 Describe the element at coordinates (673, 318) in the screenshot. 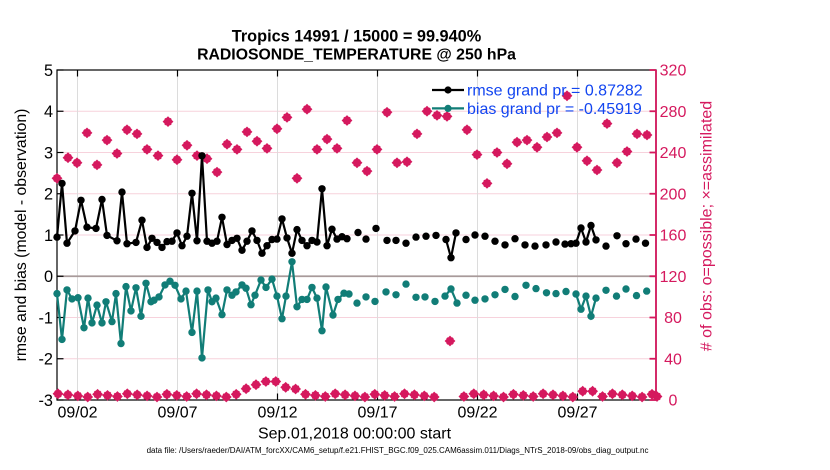

I see `svg-text: 80` at that location.